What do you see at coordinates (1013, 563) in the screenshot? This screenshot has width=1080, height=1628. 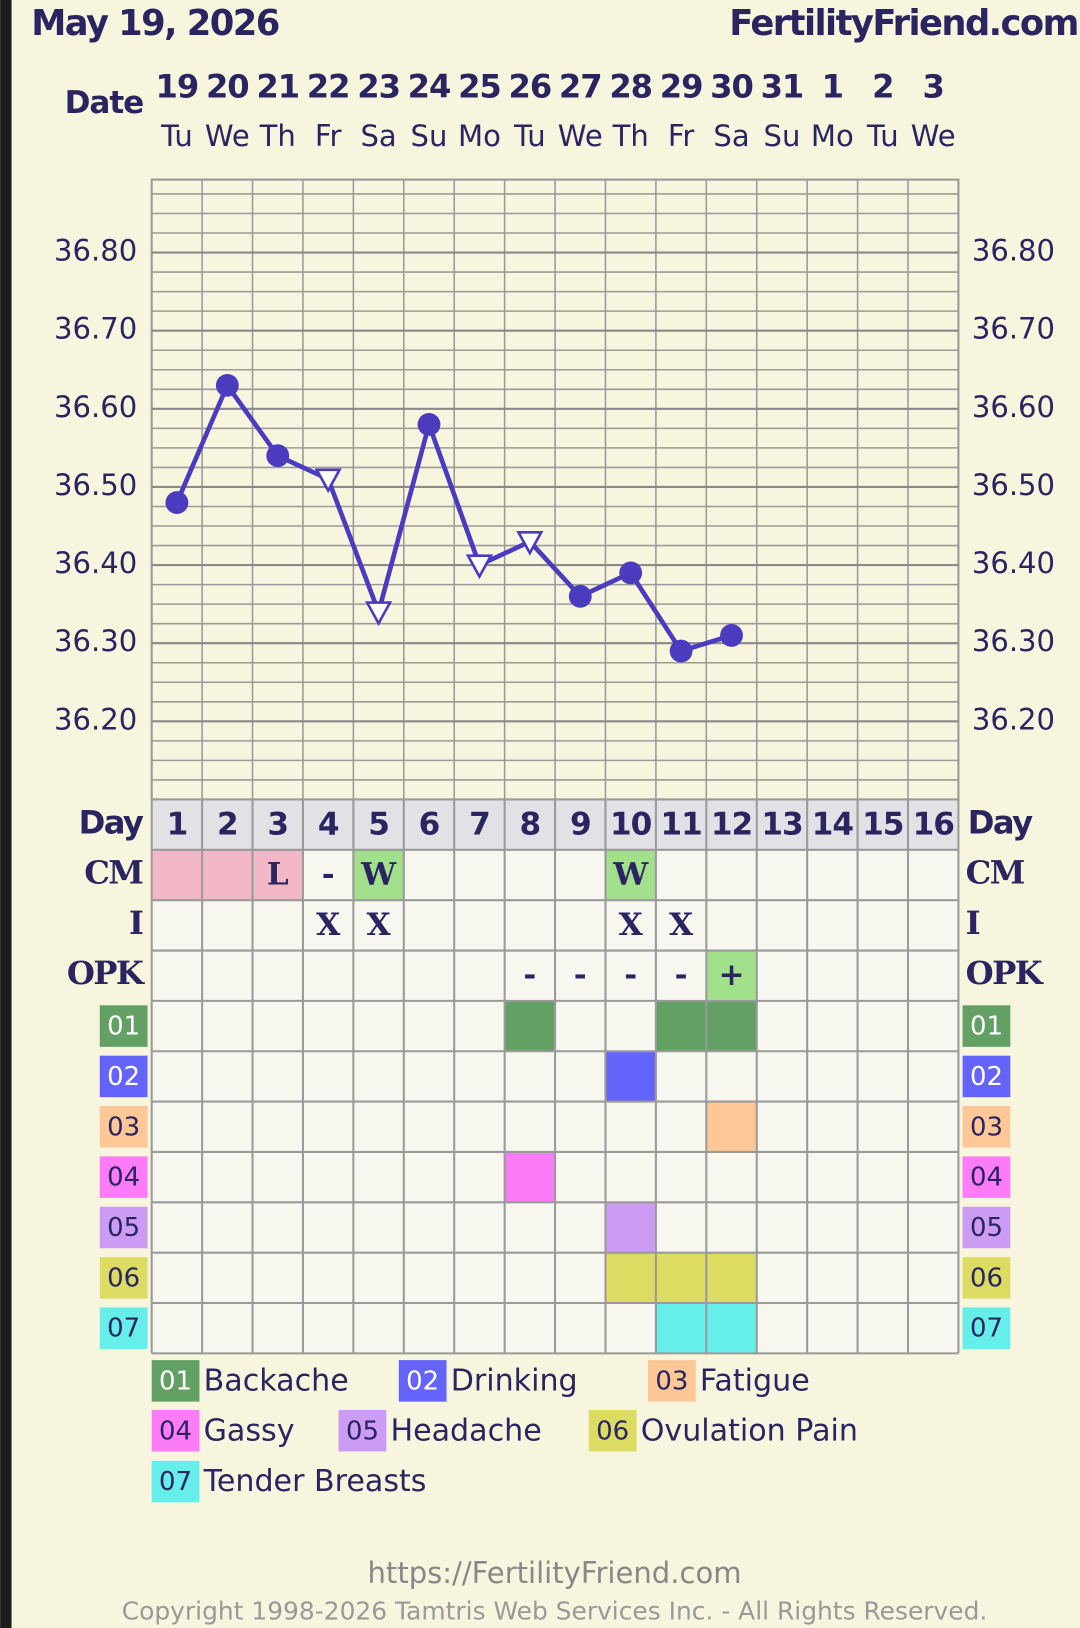 I see `y2-tick-label: 36.40` at bounding box center [1013, 563].